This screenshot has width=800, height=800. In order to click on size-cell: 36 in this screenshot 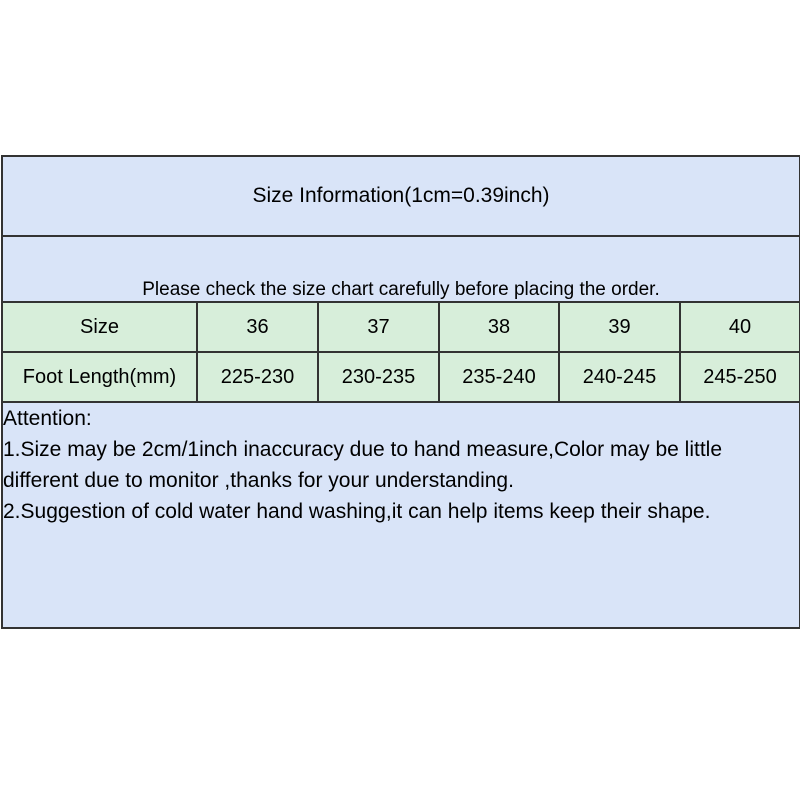, I will do `click(257, 327)`.